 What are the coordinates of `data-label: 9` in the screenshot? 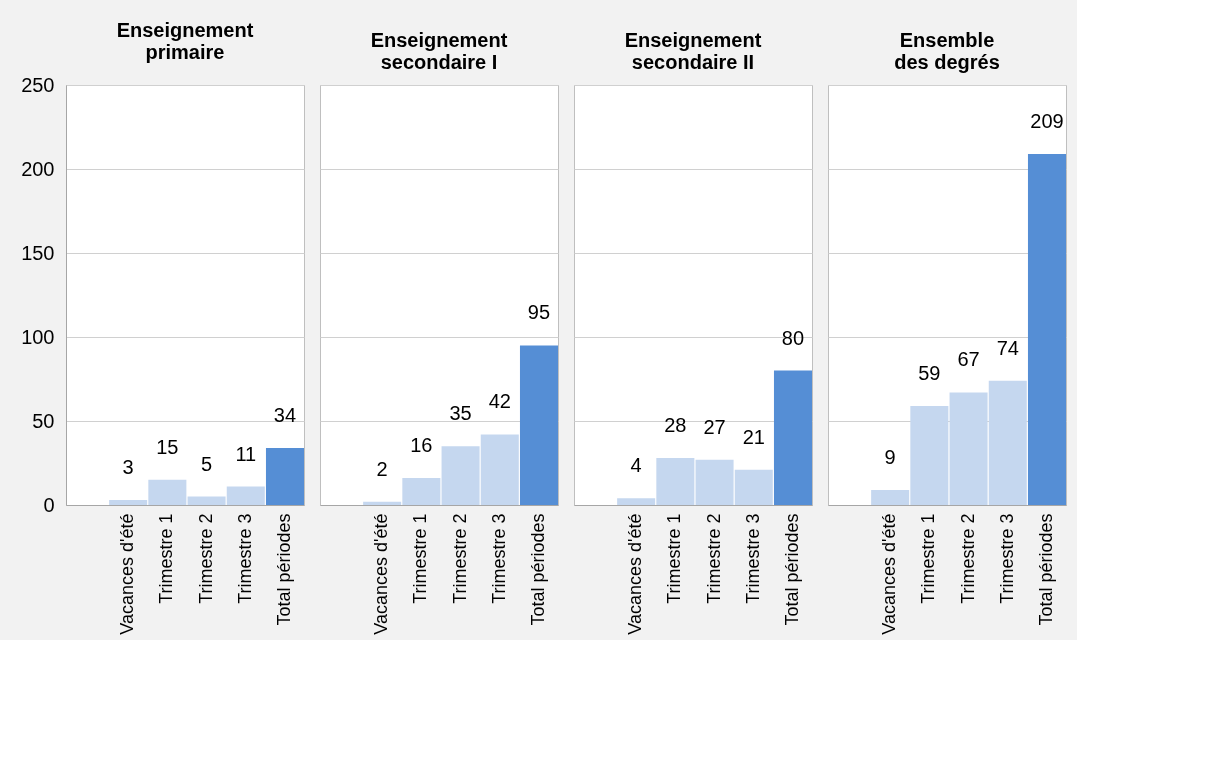 It's located at (890, 456).